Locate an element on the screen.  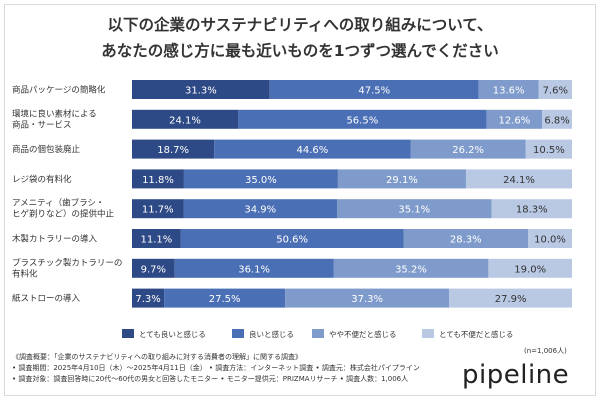
bar-value-label: 10.0% is located at coordinates (550, 240).